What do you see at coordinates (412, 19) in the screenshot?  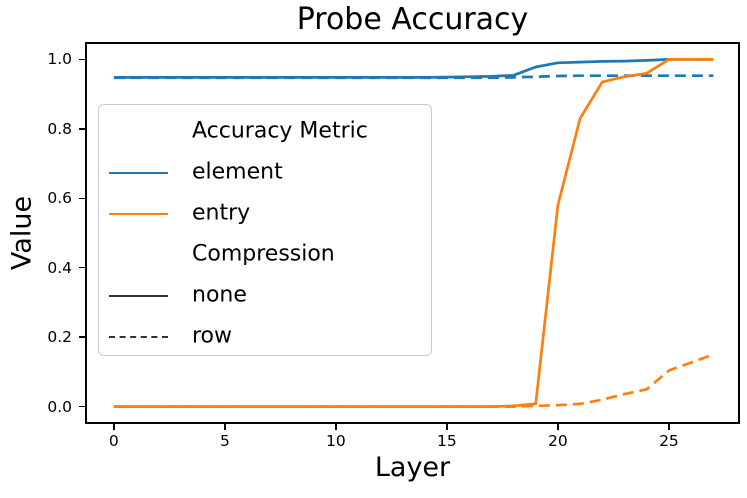 I see `chart-title: Probe Accuracy` at bounding box center [412, 19].